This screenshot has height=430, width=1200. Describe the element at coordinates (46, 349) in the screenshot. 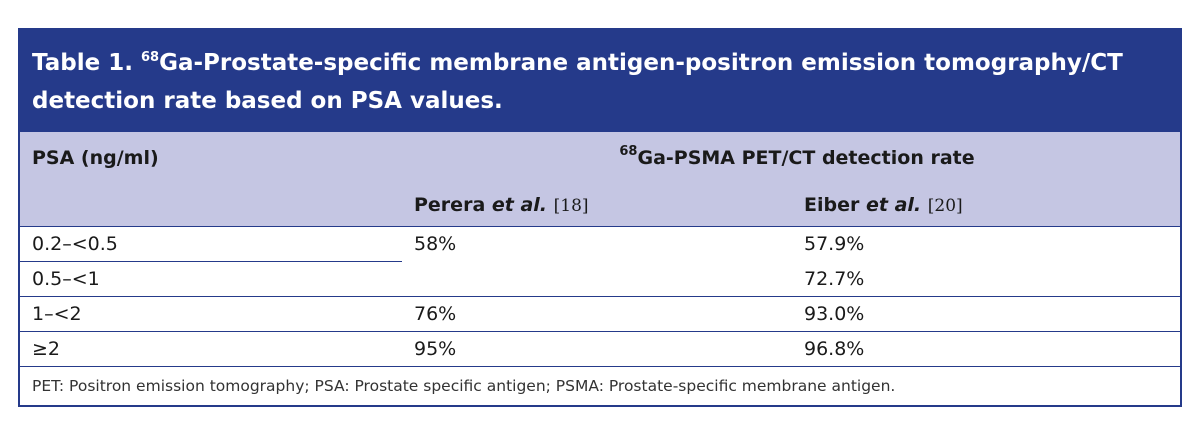

I see `table-cell: ≥2` at that location.